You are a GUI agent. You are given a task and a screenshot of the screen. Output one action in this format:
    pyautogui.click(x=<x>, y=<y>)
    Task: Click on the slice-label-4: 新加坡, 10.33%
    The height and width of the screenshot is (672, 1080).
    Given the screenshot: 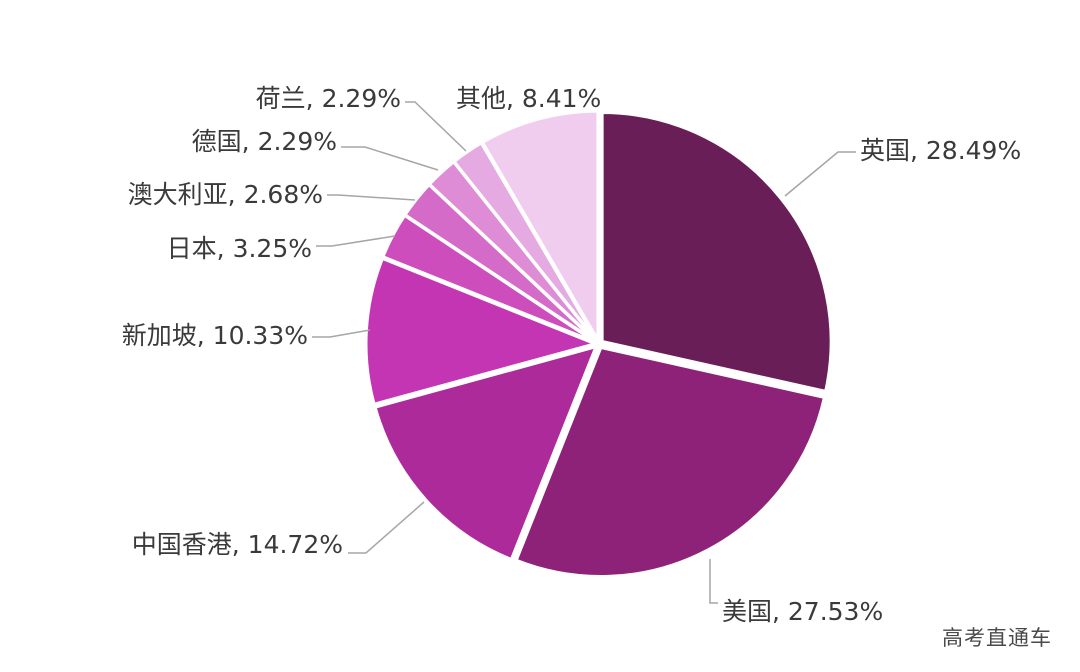 What is the action you would take?
    pyautogui.click(x=215, y=335)
    